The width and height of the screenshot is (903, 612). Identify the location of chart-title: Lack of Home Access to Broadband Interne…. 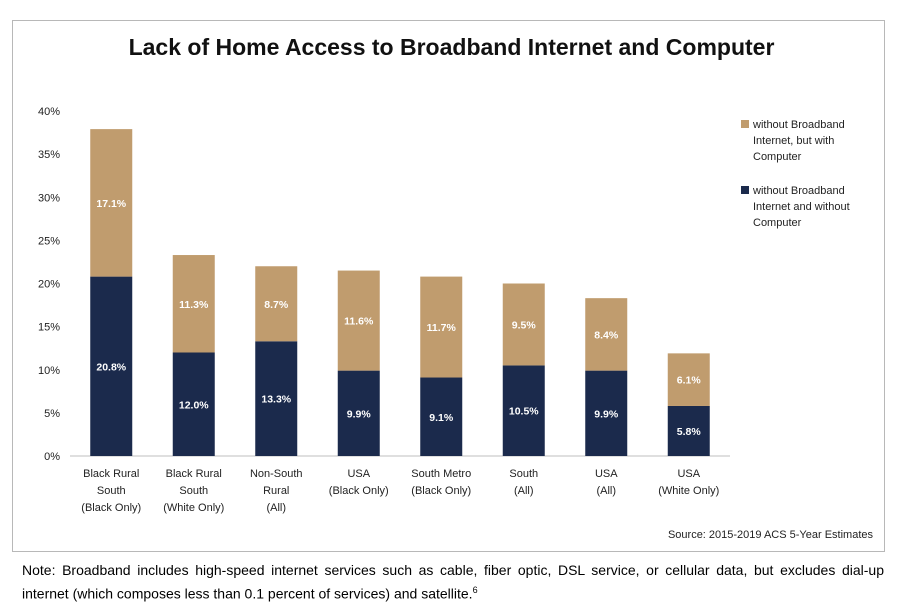
(451, 47).